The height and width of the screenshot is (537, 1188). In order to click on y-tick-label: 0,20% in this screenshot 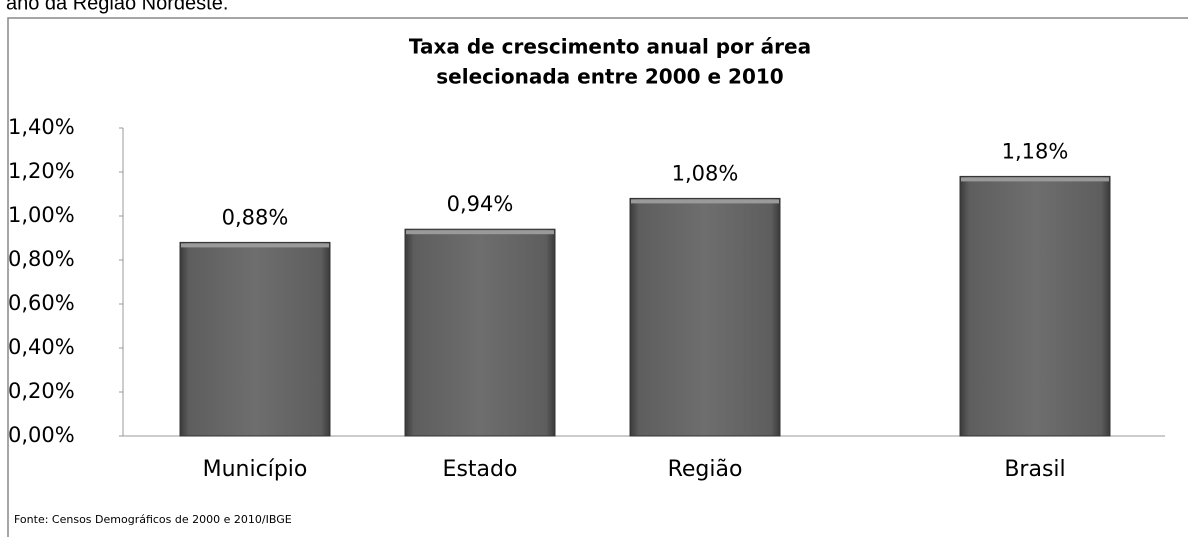, I will do `click(41, 391)`.